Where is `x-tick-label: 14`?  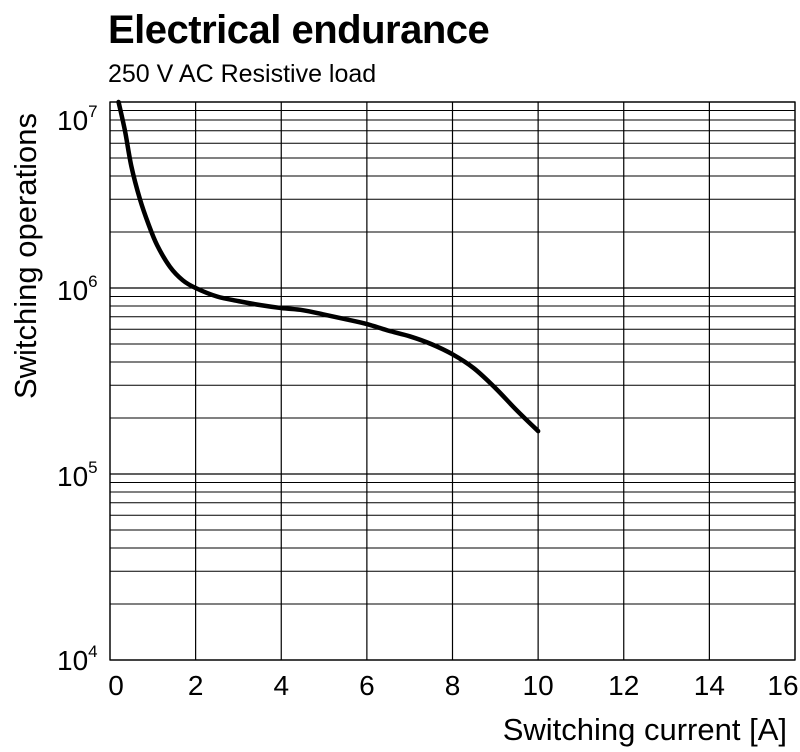
x-tick-label: 14 is located at coordinates (709, 685).